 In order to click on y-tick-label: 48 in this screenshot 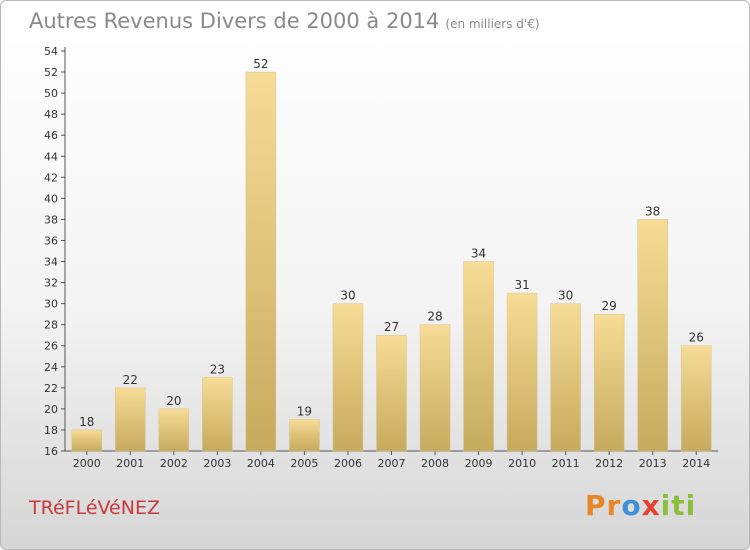, I will do `click(51, 114)`.